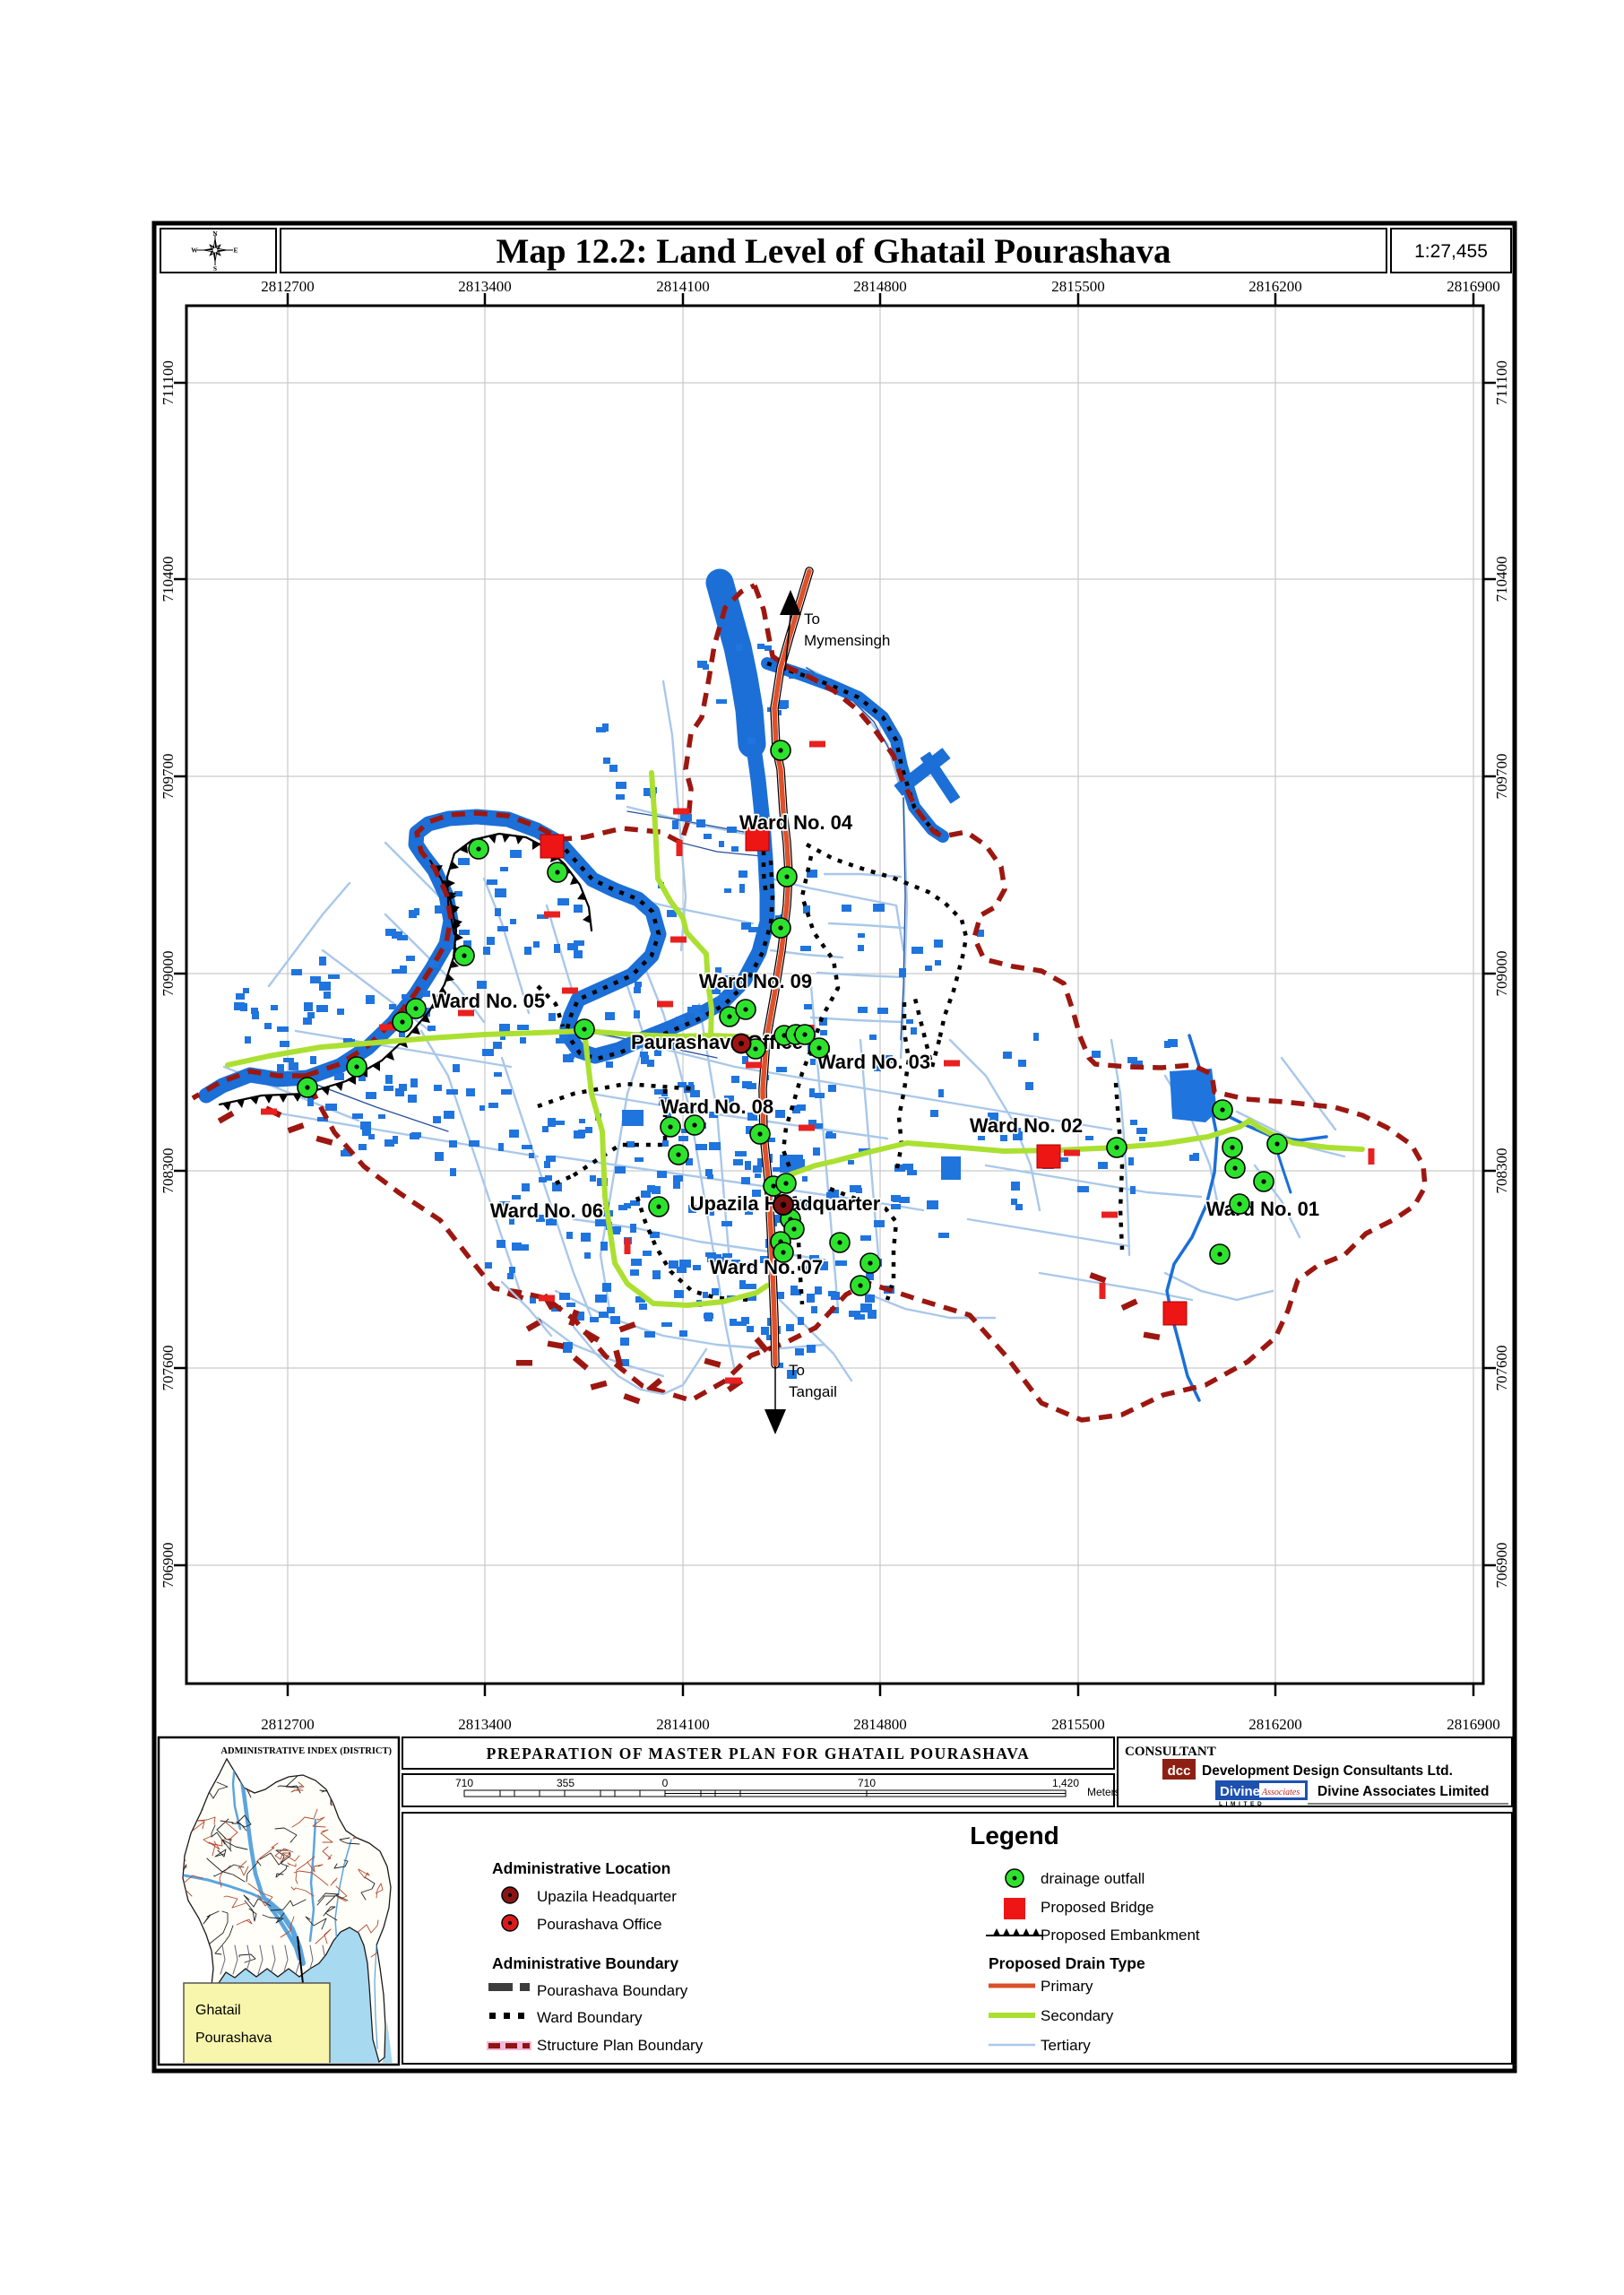 This screenshot has height=2295, width=1624. I want to click on svg-text: Ward No. 02, so click(1026, 1125).